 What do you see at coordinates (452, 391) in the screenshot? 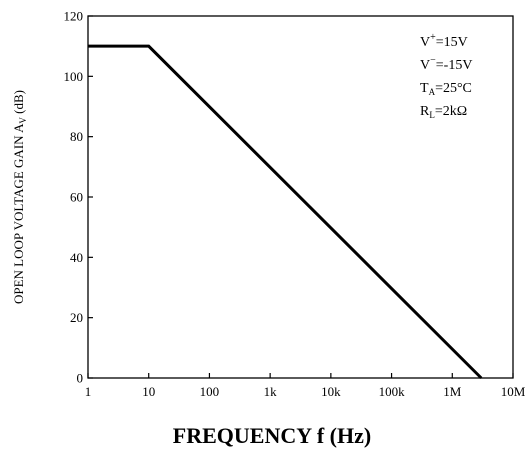
I see `x-tick-label: 1M` at bounding box center [452, 391].